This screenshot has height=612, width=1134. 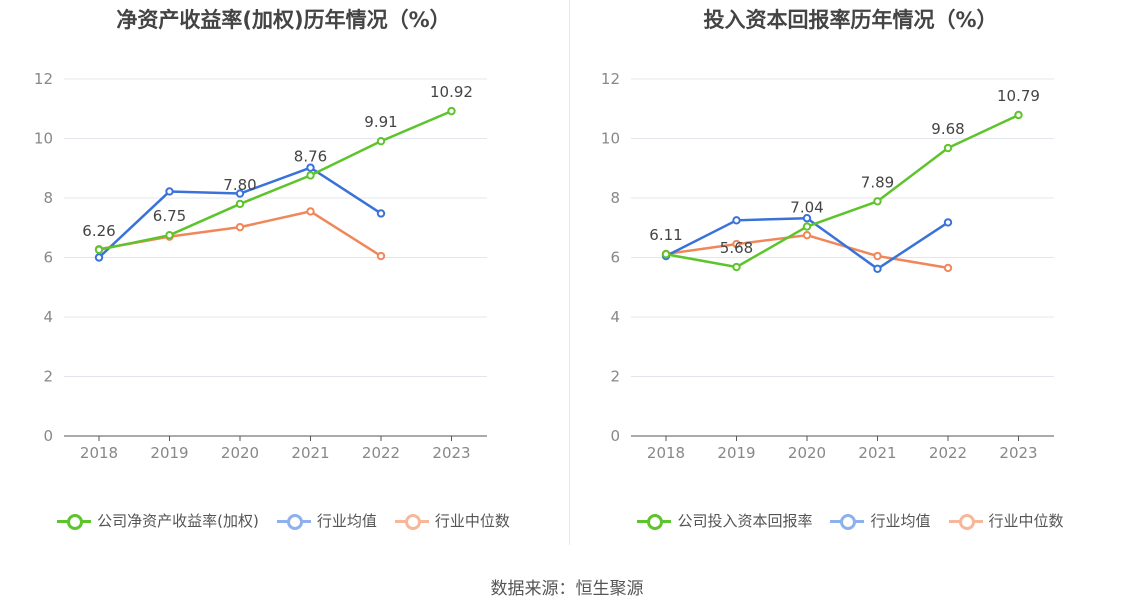 I want to click on chart-legend: 公司投入资本回报率 行业均值 行业中位数, so click(x=850, y=520).